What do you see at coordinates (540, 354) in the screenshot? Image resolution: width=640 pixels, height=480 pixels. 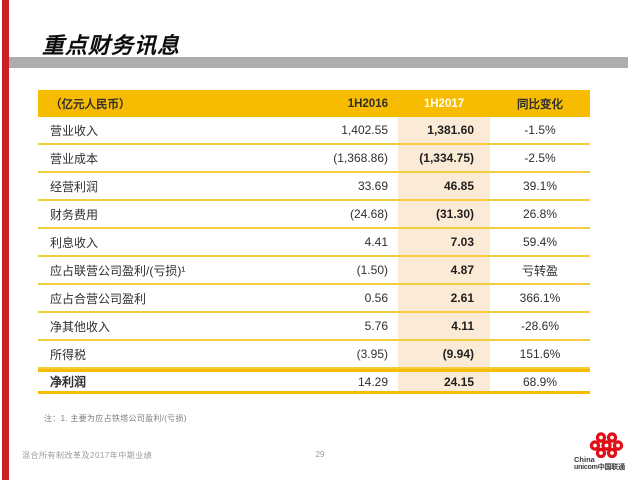 I see `value-yoy: 151.6%` at bounding box center [540, 354].